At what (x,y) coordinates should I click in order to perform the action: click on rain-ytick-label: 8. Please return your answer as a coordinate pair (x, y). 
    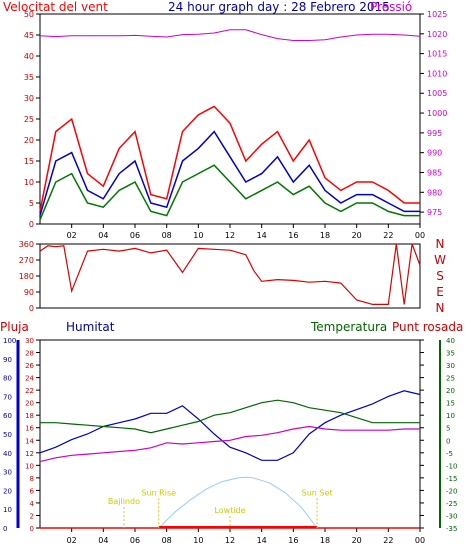
    Looking at the image, I should click on (32, 479).